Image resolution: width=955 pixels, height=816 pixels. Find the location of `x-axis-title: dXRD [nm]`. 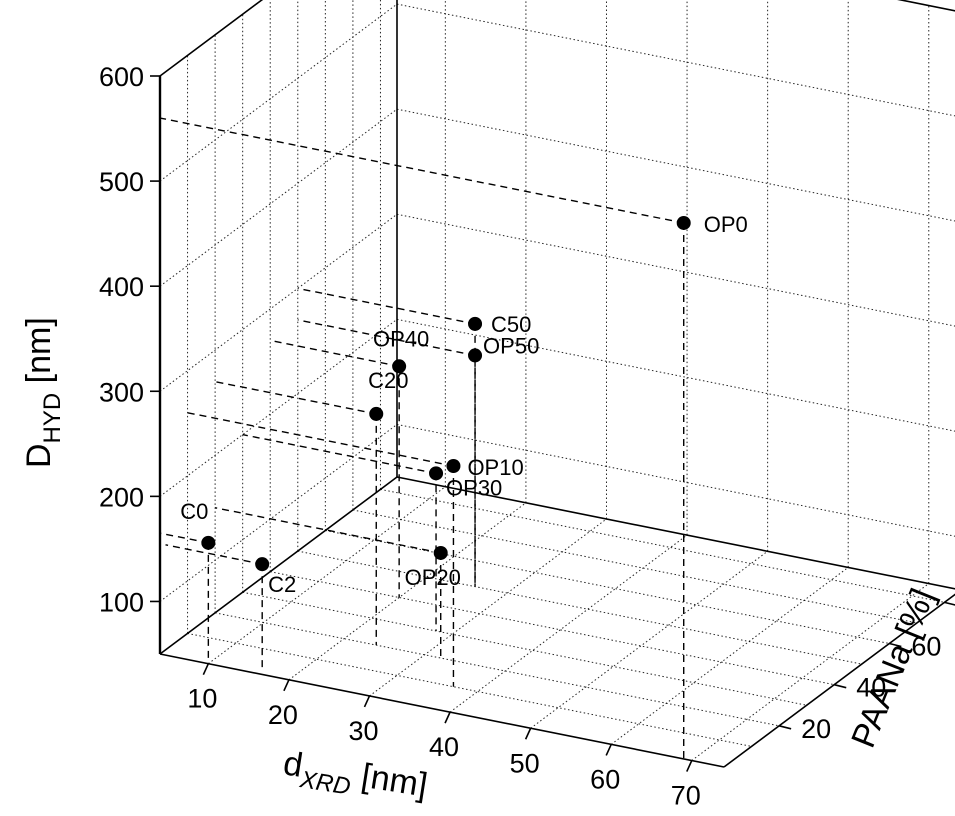

x-axis-title: dXRD [nm] is located at coordinates (354, 778).